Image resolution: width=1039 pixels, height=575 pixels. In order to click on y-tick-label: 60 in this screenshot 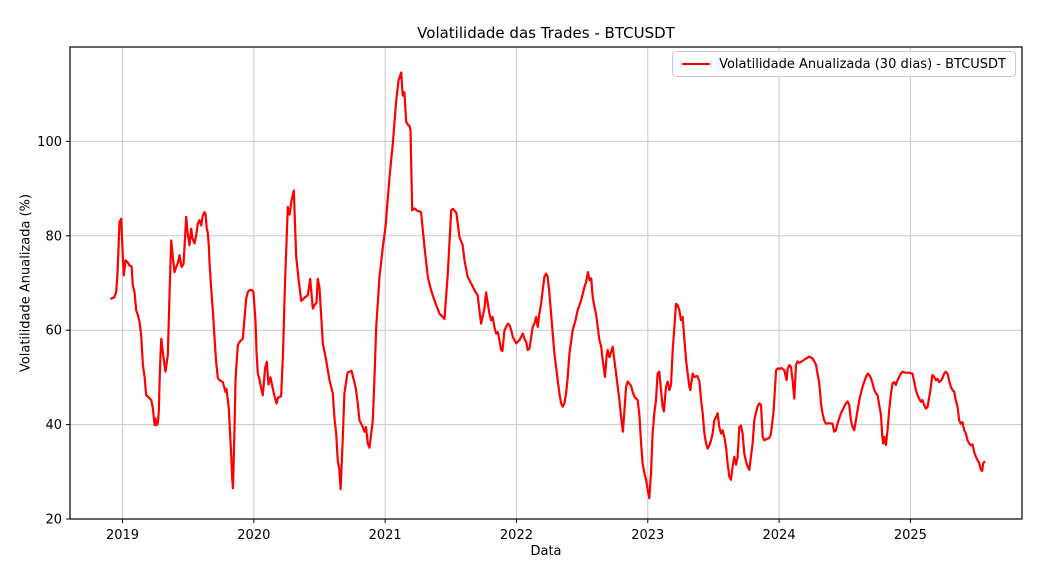, I will do `click(53, 331)`.